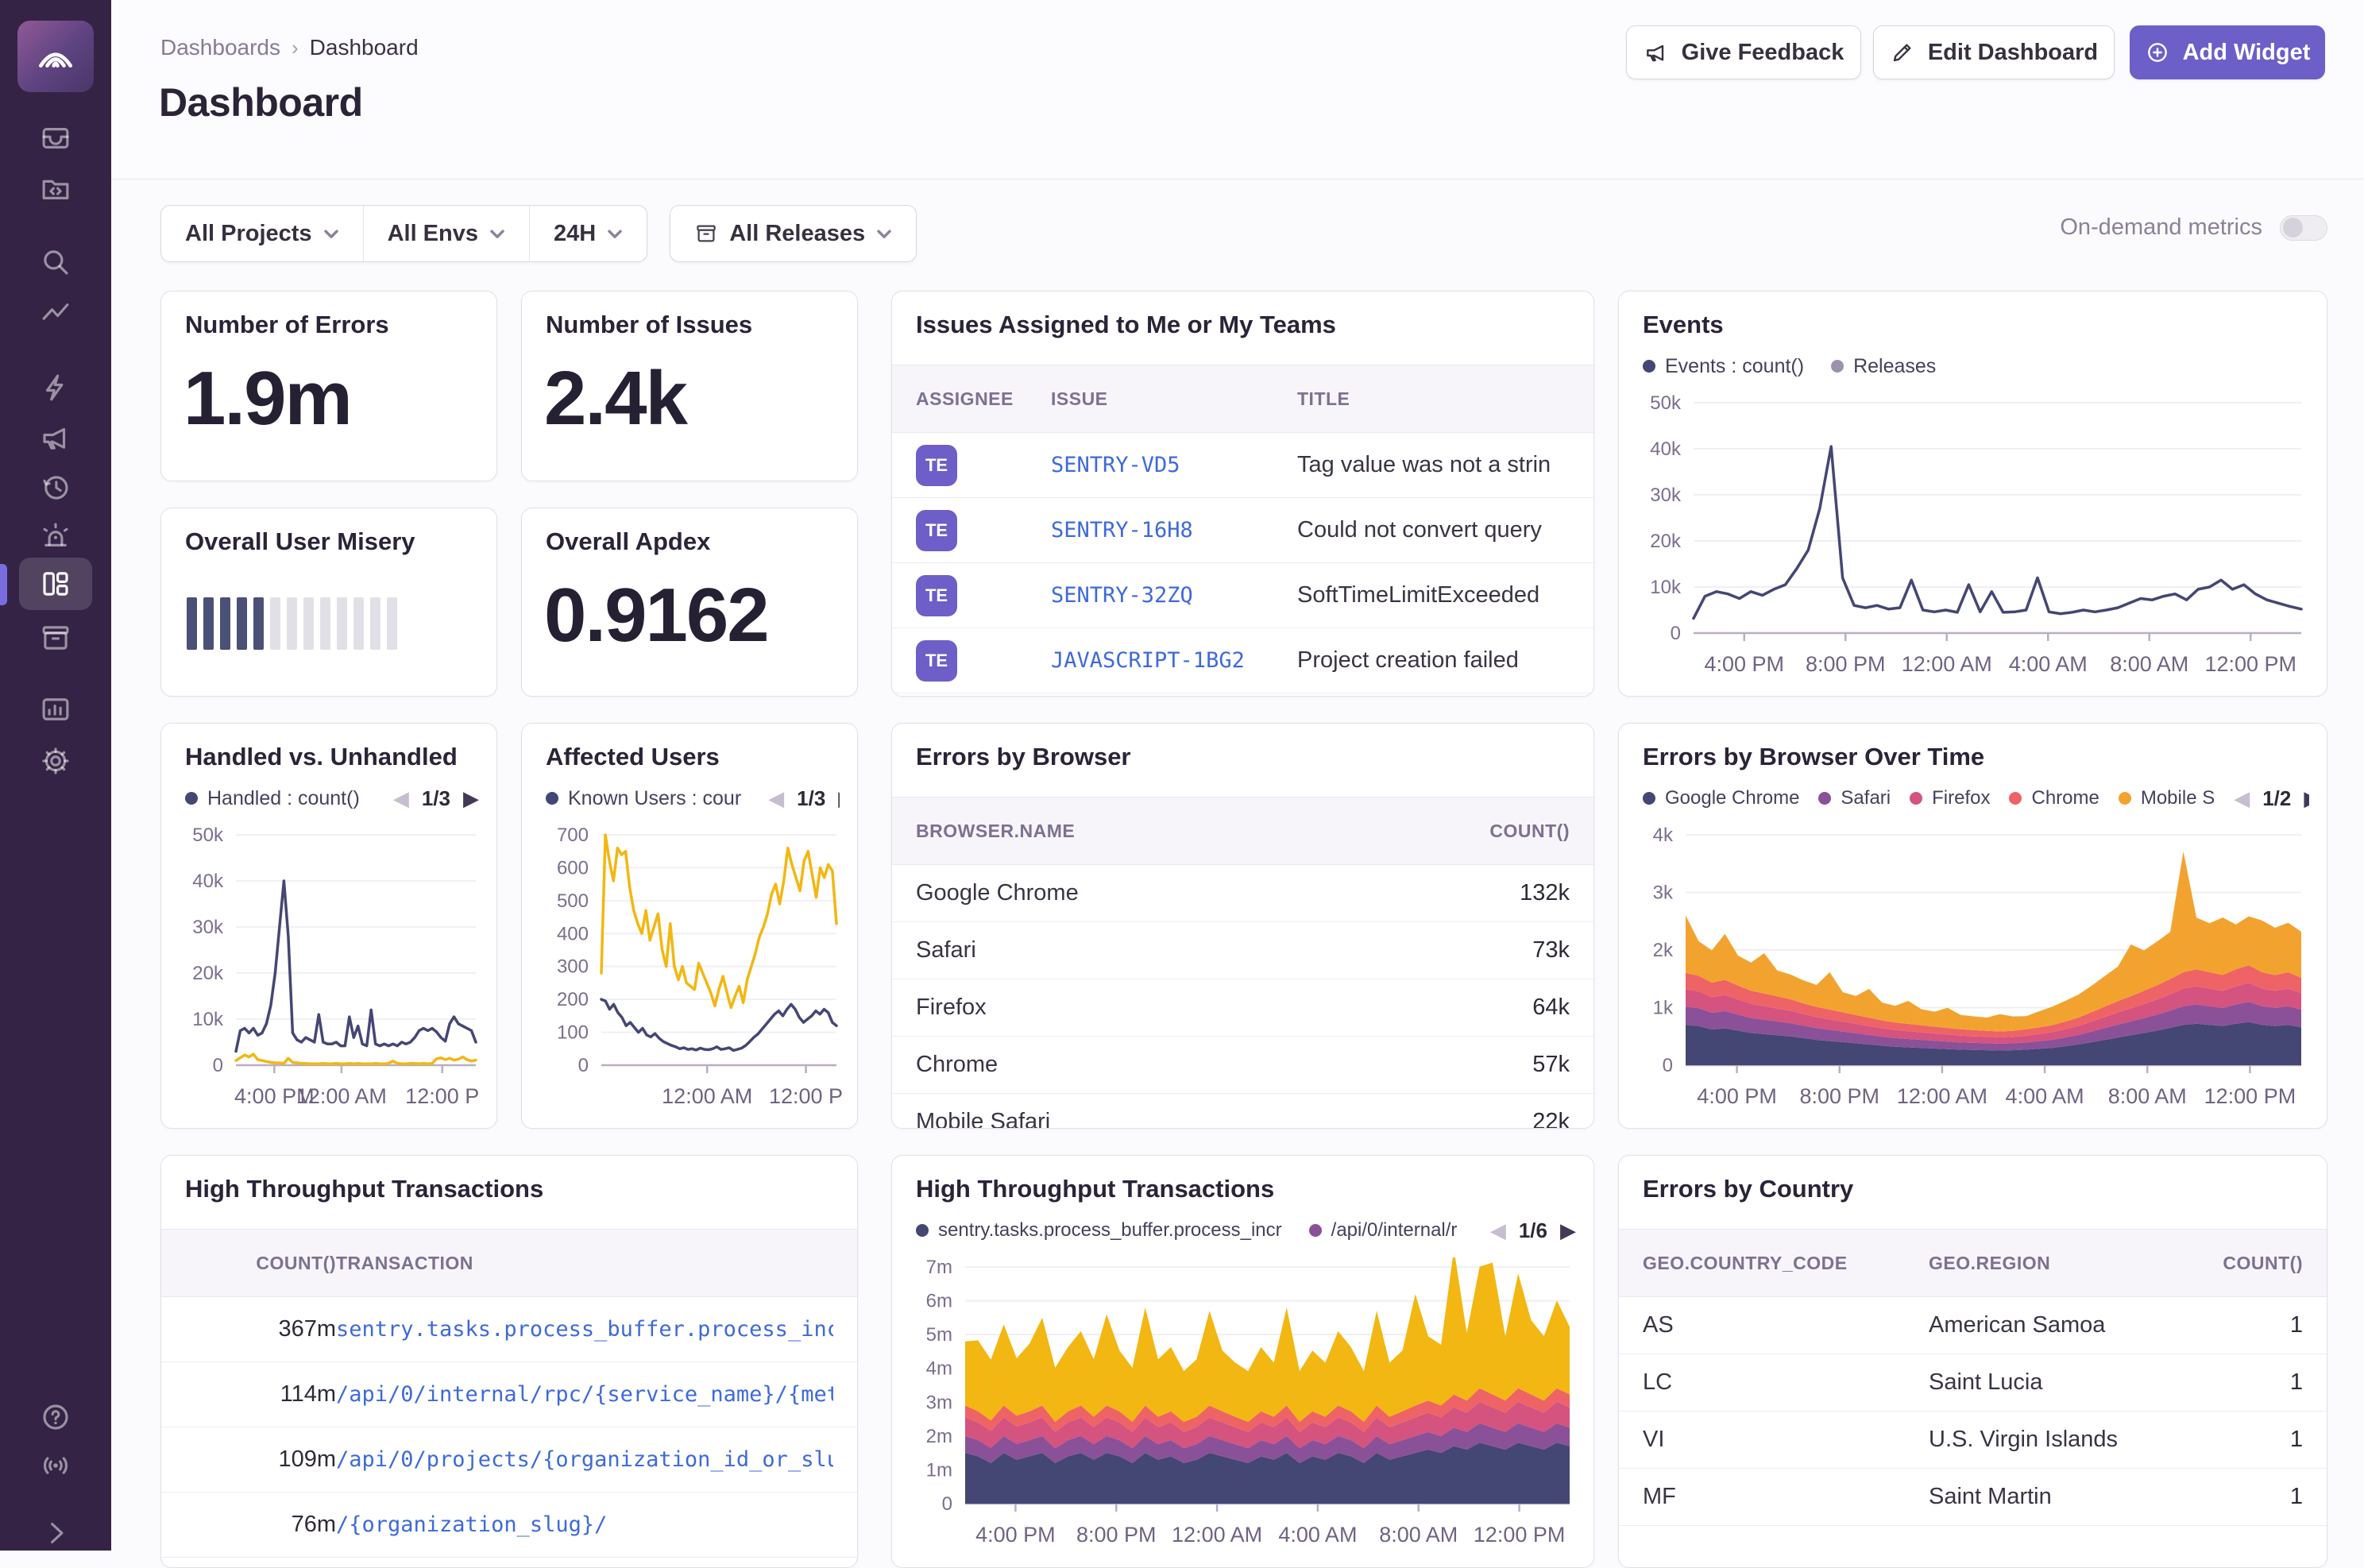  What do you see at coordinates (573, 933) in the screenshot?
I see `svg-text: 400` at bounding box center [573, 933].